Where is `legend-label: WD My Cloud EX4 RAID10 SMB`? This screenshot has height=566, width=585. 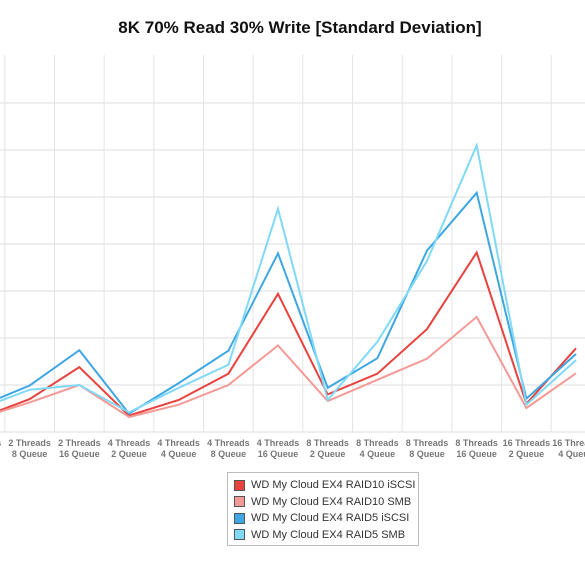 legend-label: WD My Cloud EX4 RAID10 SMB is located at coordinates (331, 501).